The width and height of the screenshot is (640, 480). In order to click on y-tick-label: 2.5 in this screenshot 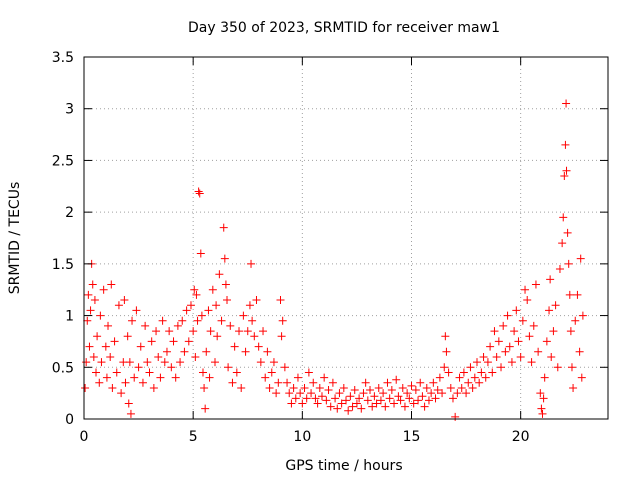, I will do `click(63, 161)`.